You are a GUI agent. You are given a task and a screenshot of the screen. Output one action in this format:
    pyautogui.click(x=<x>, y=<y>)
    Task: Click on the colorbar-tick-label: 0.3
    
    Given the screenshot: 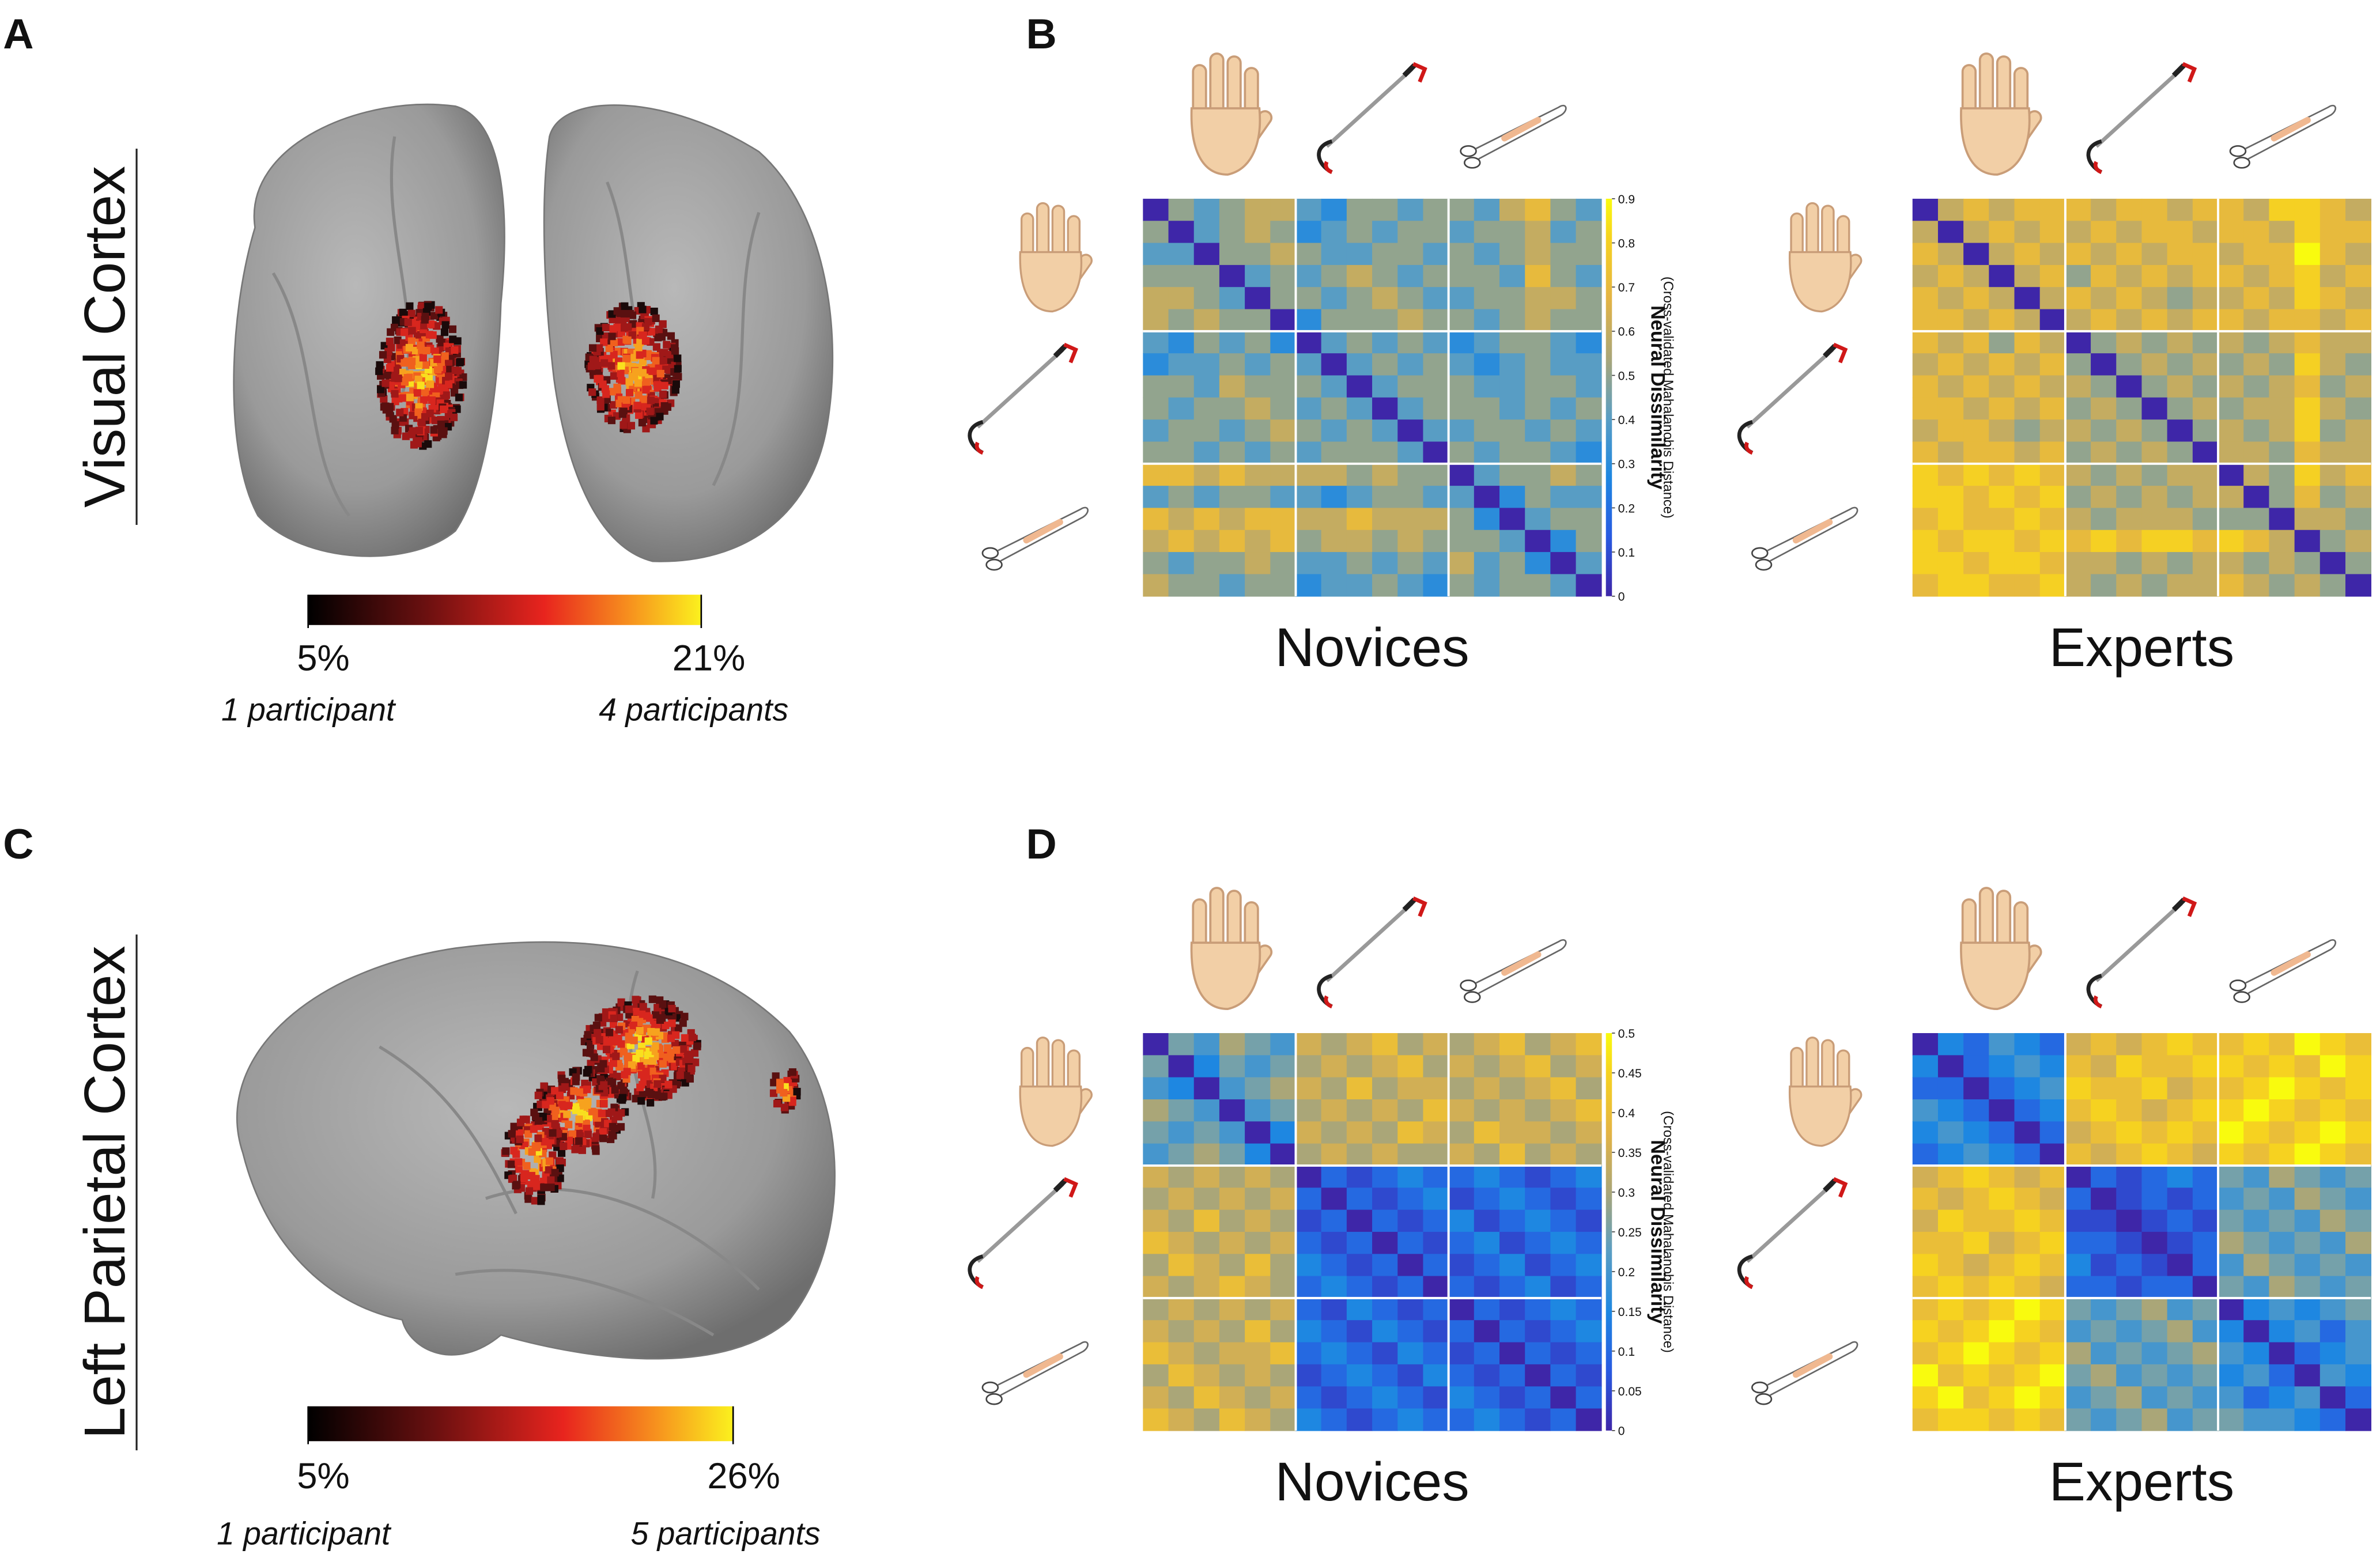 What is the action you would take?
    pyautogui.click(x=1627, y=1193)
    